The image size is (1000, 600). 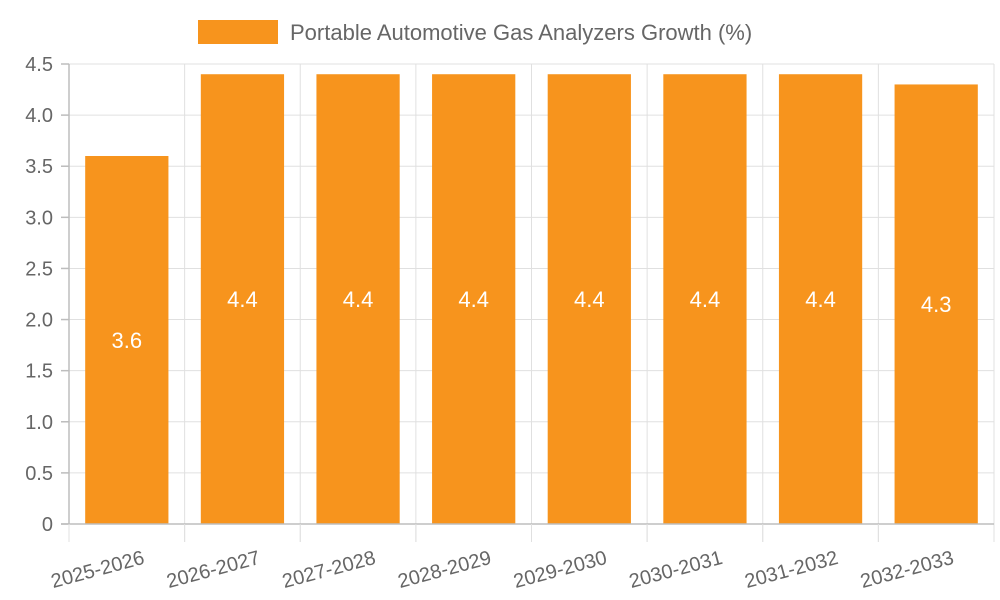 What do you see at coordinates (445, 570) in the screenshot?
I see `x-tick-label: 2028-2029` at bounding box center [445, 570].